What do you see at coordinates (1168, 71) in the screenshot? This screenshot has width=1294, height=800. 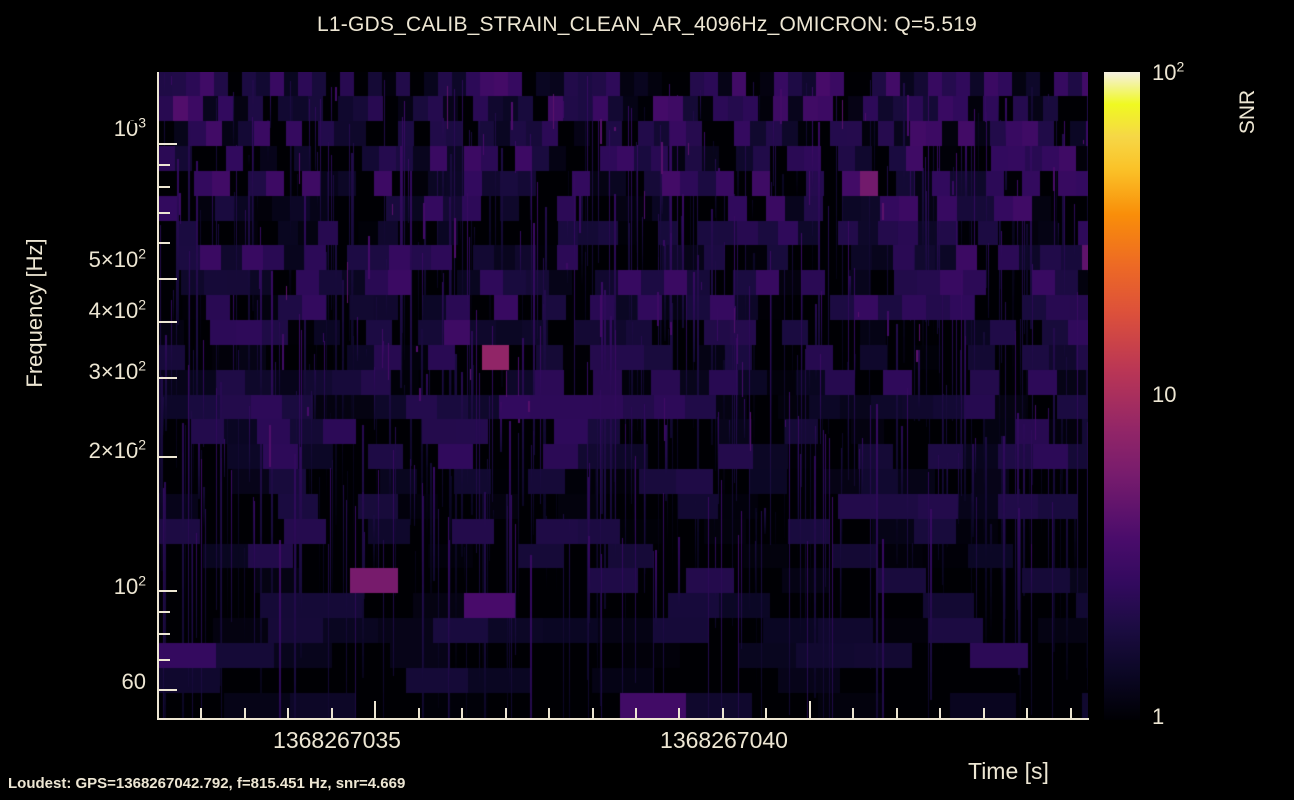 I see `colorbar-label-100: 102` at bounding box center [1168, 71].